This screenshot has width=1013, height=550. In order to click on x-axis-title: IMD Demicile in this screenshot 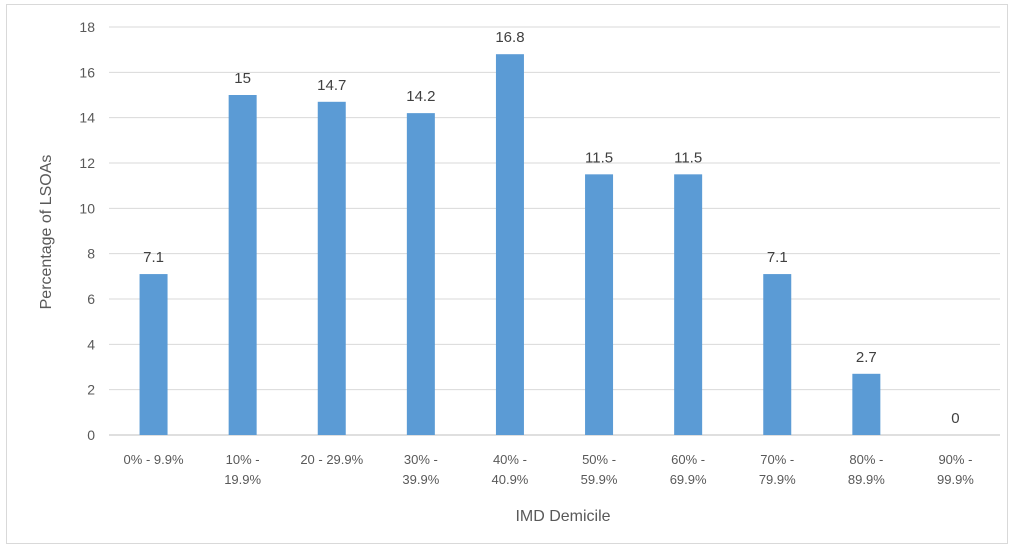, I will do `click(562, 516)`.